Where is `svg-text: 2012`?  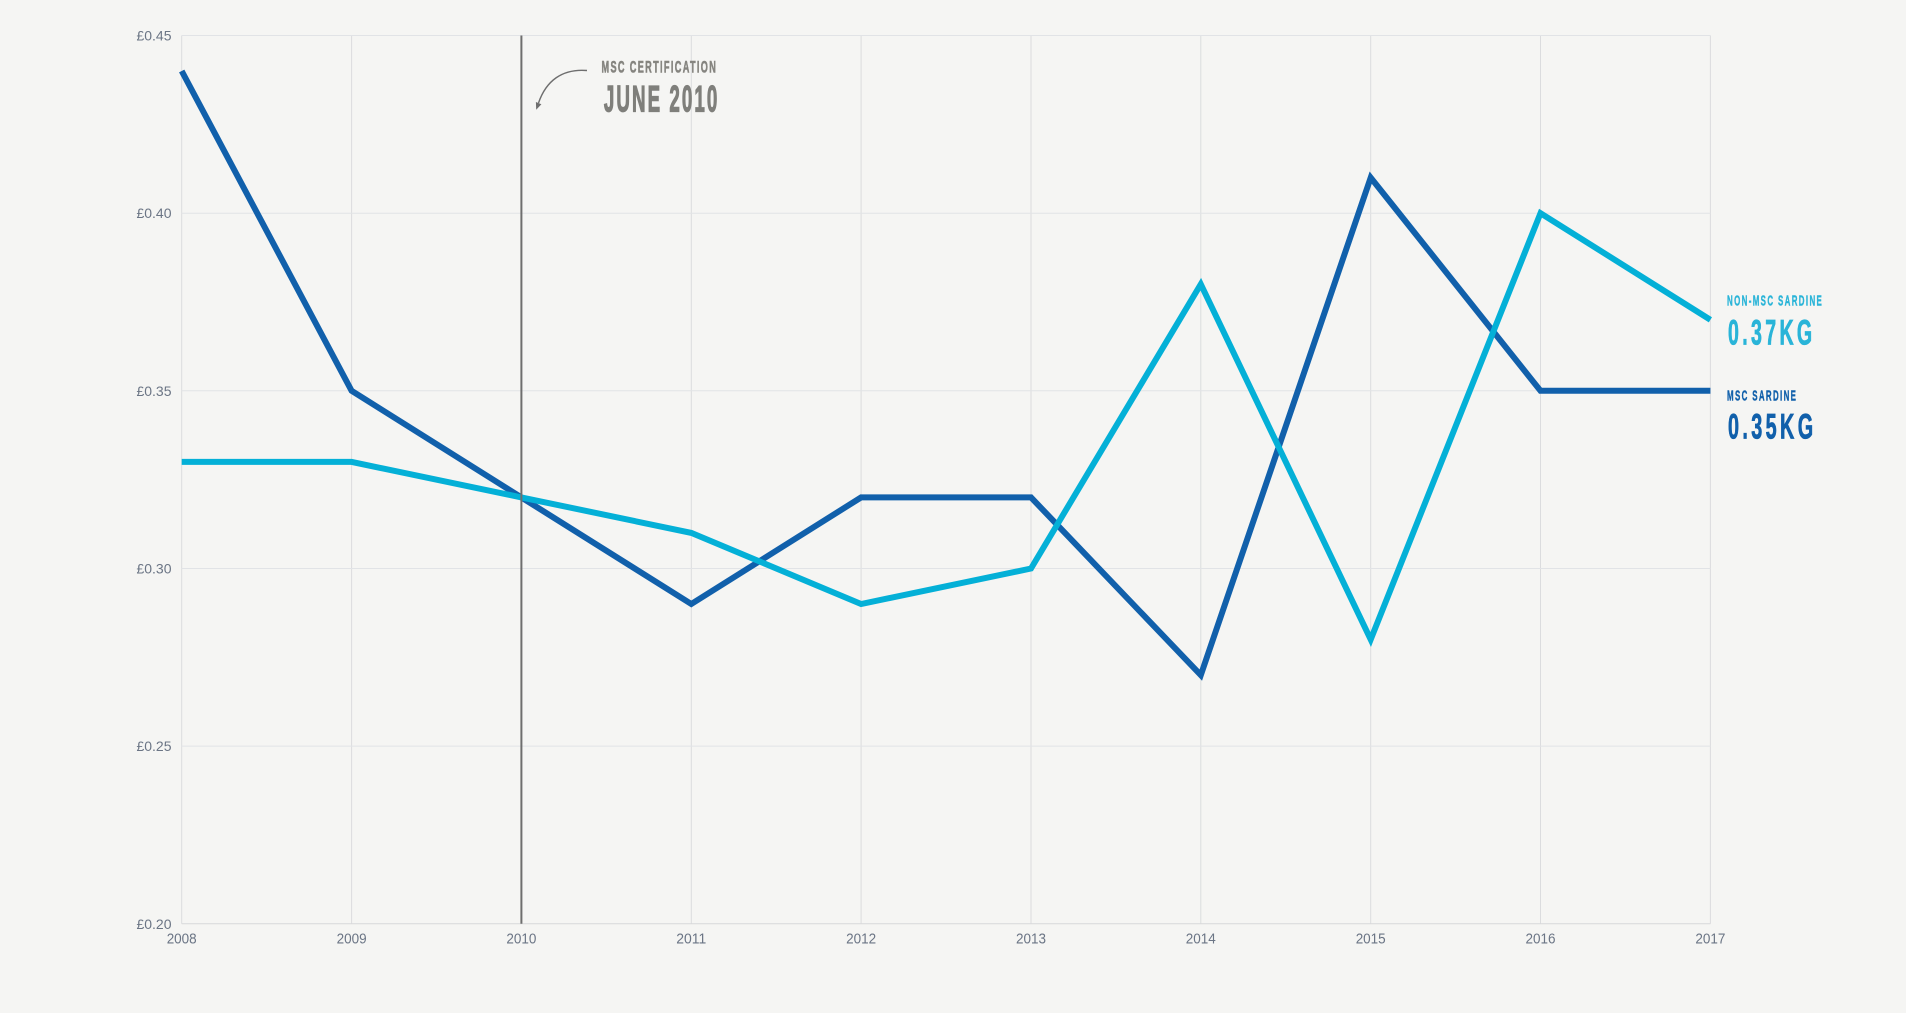
svg-text: 2012 is located at coordinates (861, 939).